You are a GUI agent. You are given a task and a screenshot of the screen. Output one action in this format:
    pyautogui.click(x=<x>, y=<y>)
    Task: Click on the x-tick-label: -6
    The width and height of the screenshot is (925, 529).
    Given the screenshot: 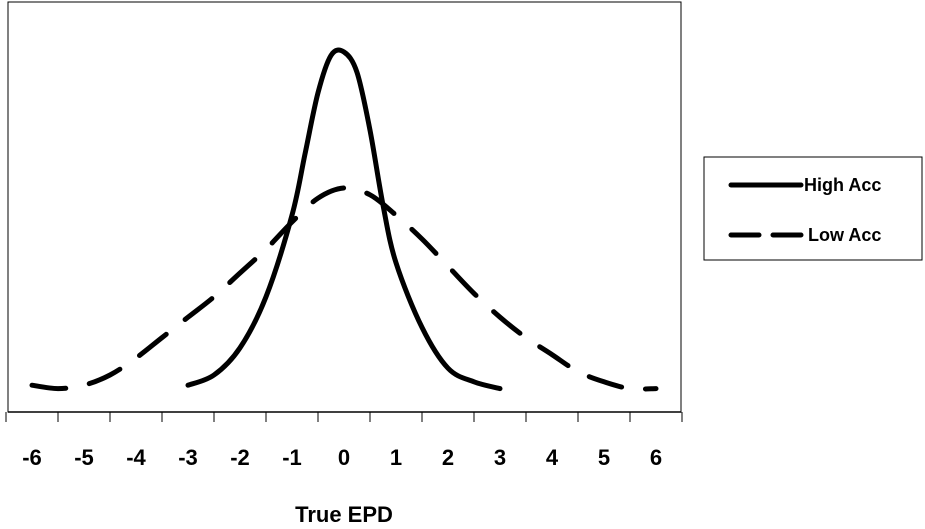 What is the action you would take?
    pyautogui.click(x=32, y=457)
    